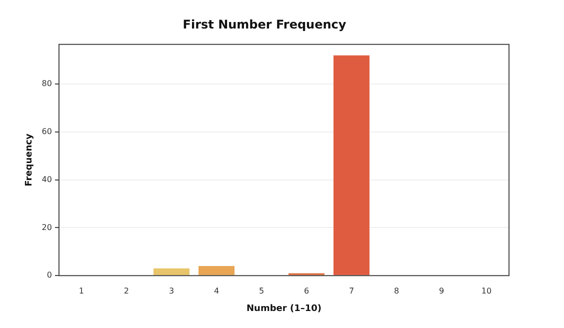 Image resolution: width=564 pixels, height=328 pixels. I want to click on x-tick-label: 8, so click(397, 291).